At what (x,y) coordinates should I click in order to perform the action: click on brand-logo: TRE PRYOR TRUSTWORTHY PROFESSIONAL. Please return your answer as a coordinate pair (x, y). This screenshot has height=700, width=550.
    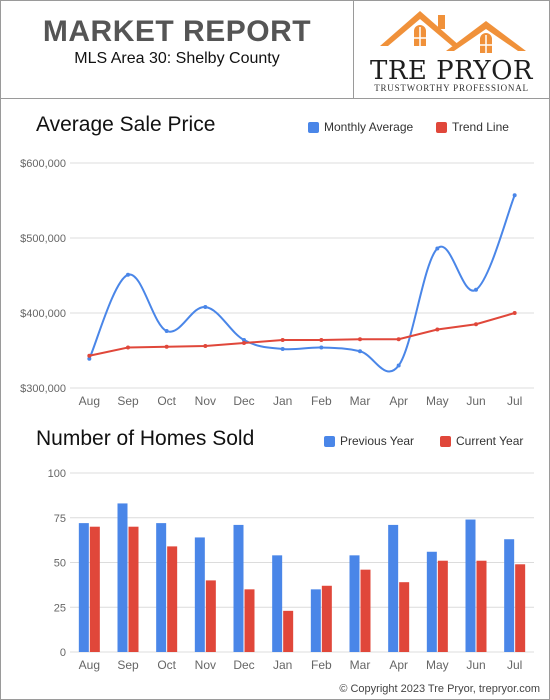
    Looking at the image, I should click on (451, 49).